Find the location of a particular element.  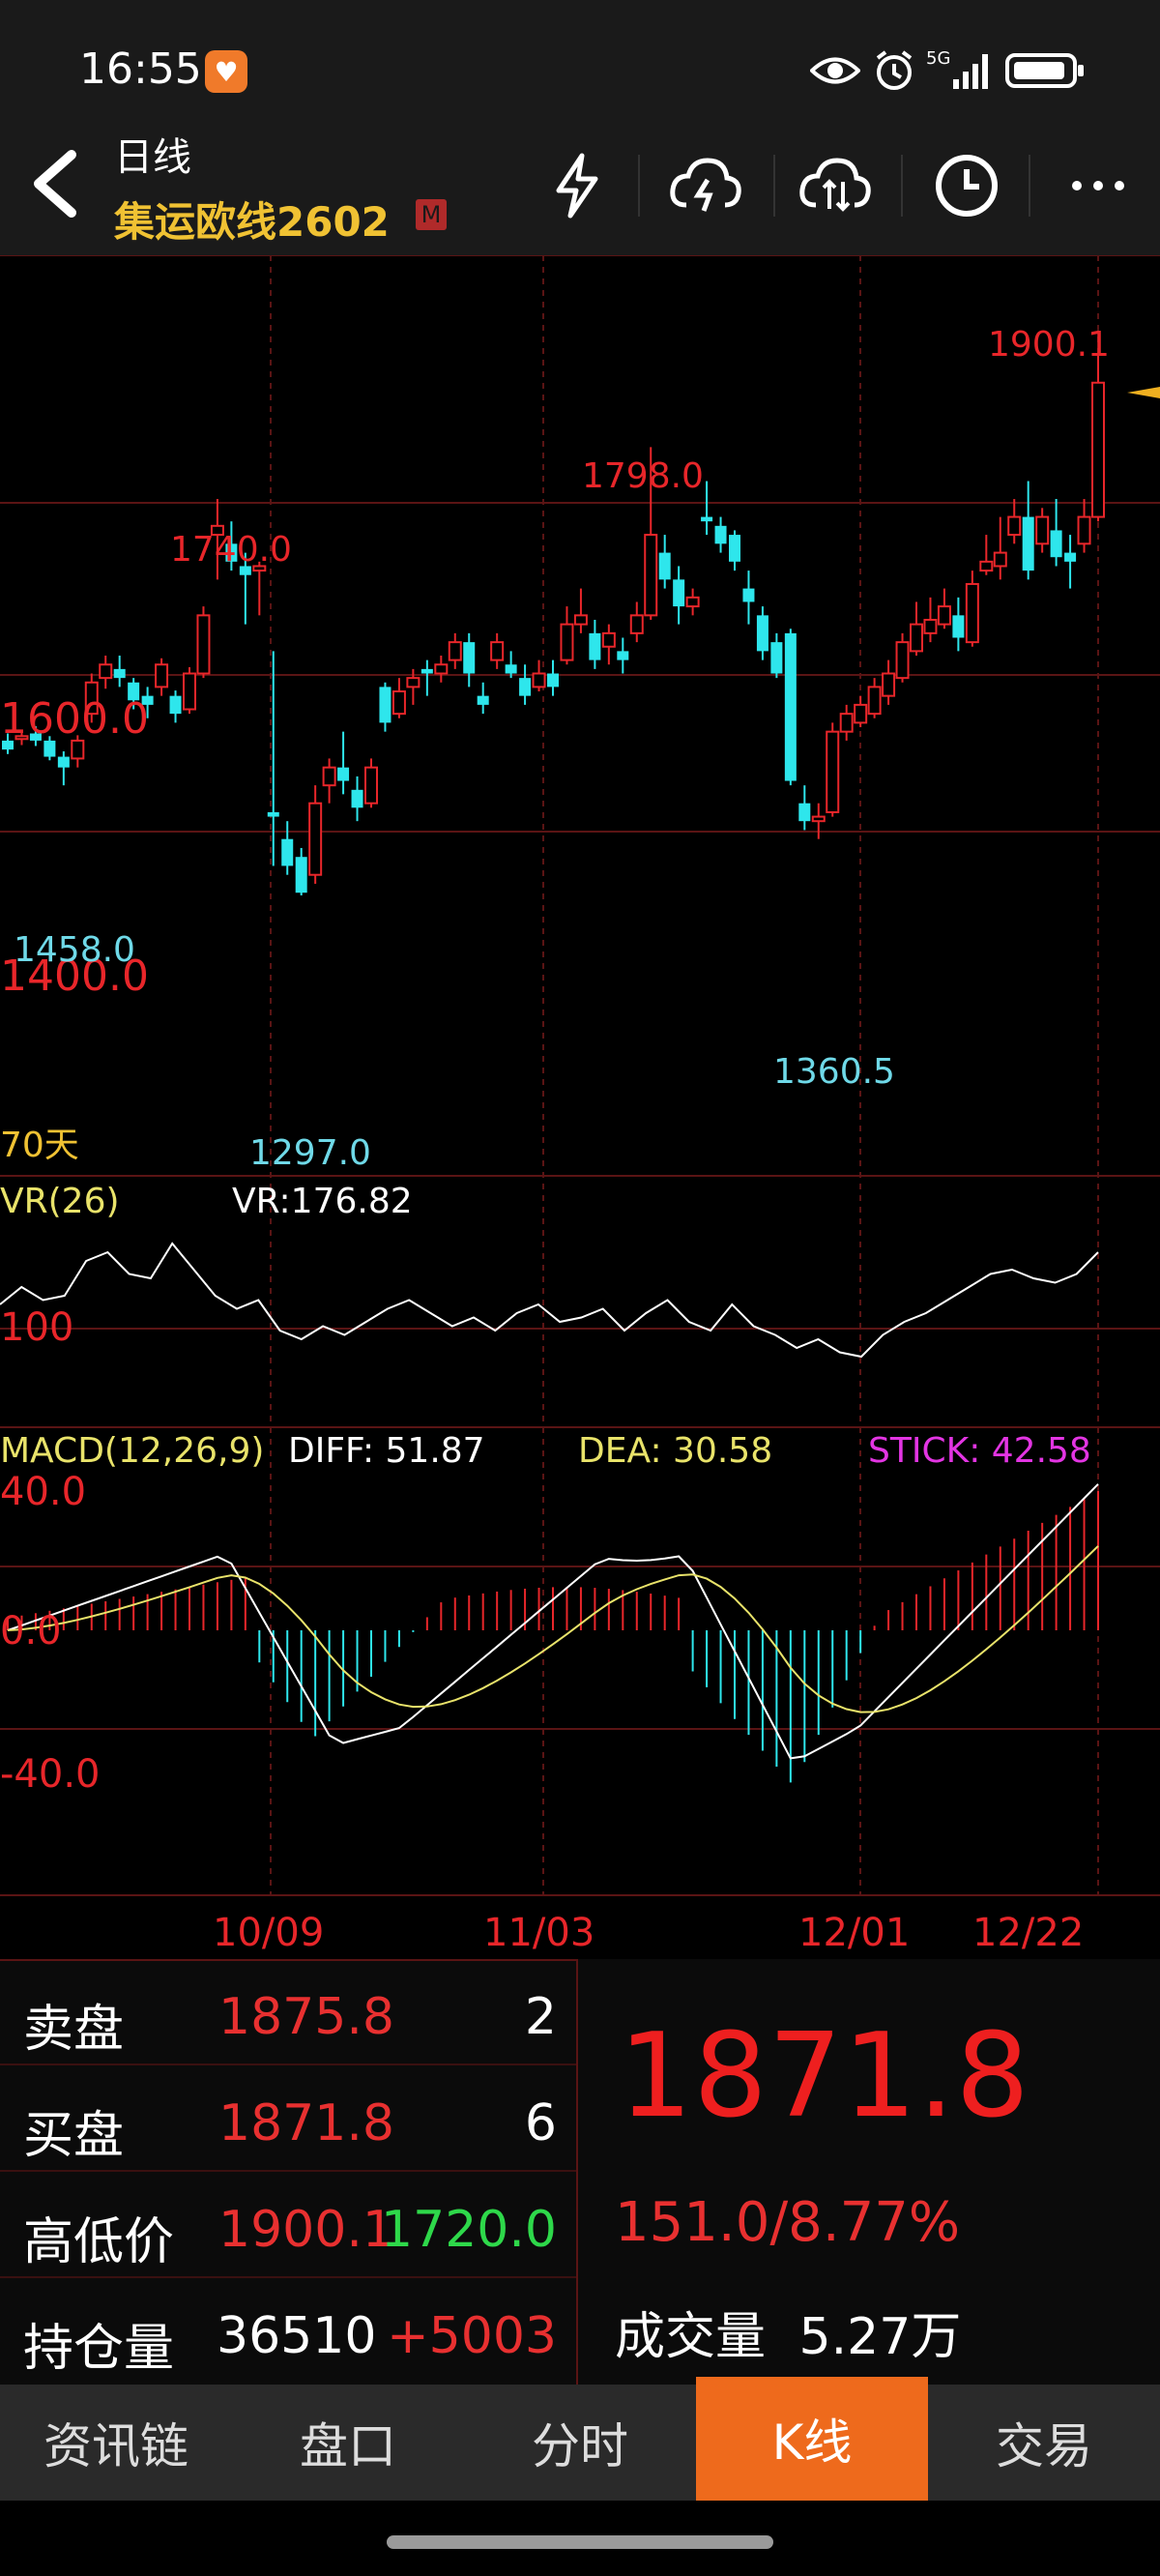

peak-label: 1900.1 is located at coordinates (1049, 345).